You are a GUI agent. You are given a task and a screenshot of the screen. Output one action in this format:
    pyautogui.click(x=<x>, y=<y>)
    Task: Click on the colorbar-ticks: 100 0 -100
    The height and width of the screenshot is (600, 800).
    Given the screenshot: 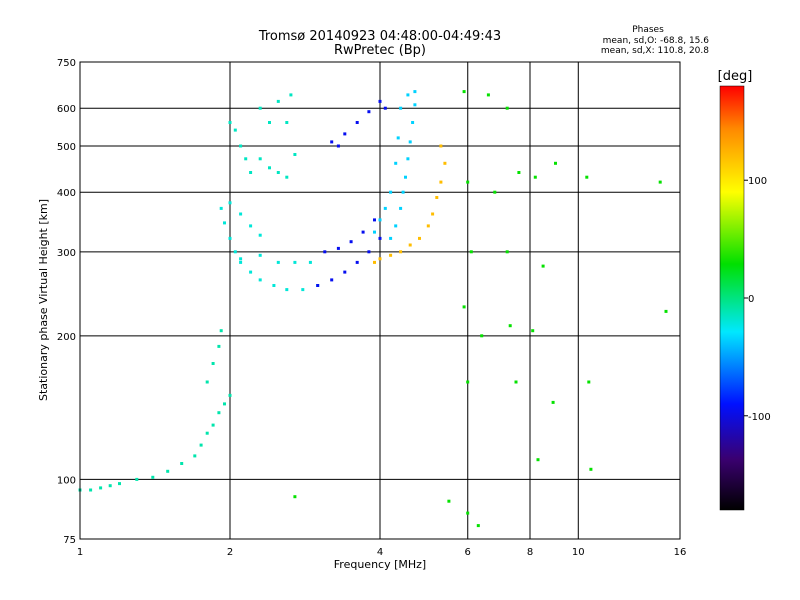 What is the action you would take?
    pyautogui.click(x=757, y=299)
    